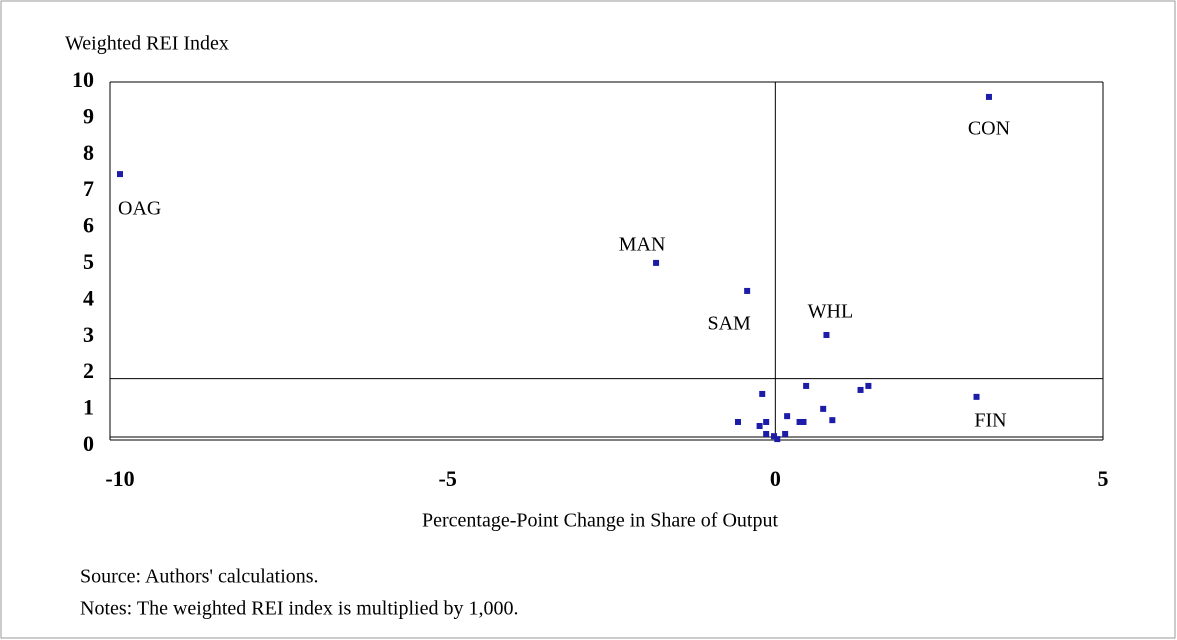 Image resolution: width=1177 pixels, height=640 pixels. What do you see at coordinates (147, 44) in the screenshot?
I see `y-axis-label: Weighted REI Index` at bounding box center [147, 44].